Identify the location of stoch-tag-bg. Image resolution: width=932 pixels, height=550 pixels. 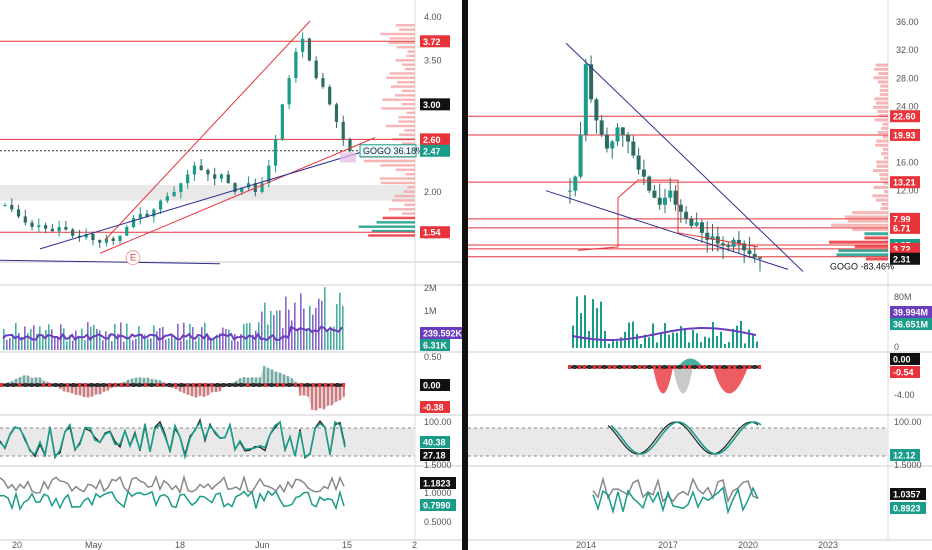
(435, 442).